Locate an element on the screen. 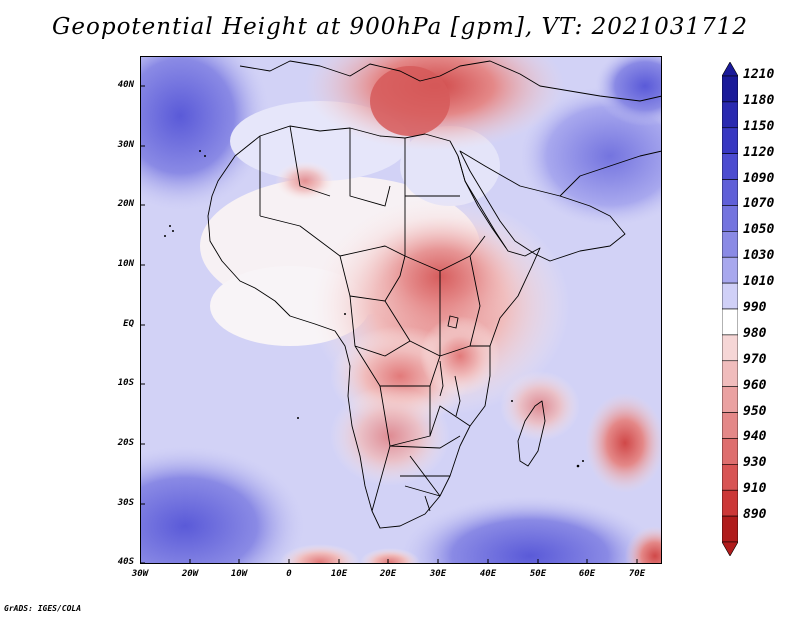 This screenshot has width=800, height=618. lat-label-40s: 40S is located at coordinates (125, 562).